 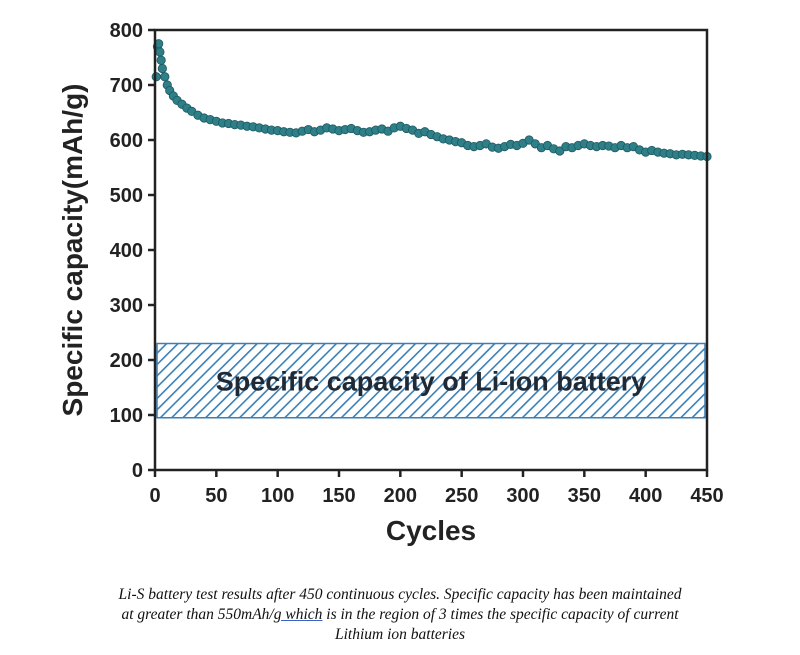 I want to click on y-tick-label: 0, so click(x=137, y=471).